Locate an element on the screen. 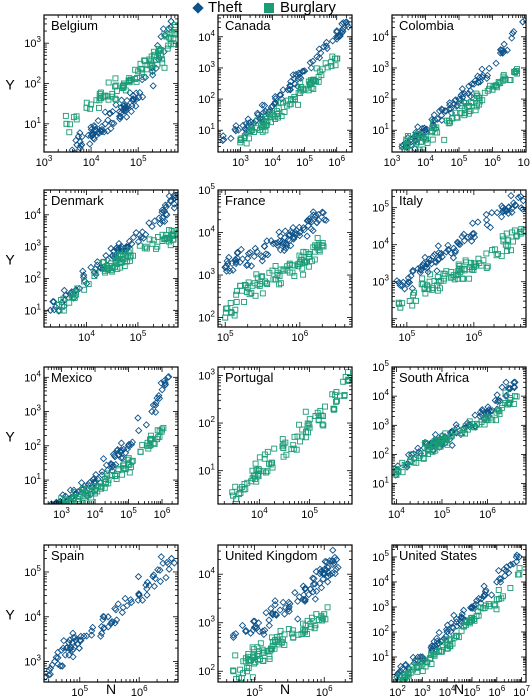  tick-label: 10⁵ is located at coordinates (407, 336).